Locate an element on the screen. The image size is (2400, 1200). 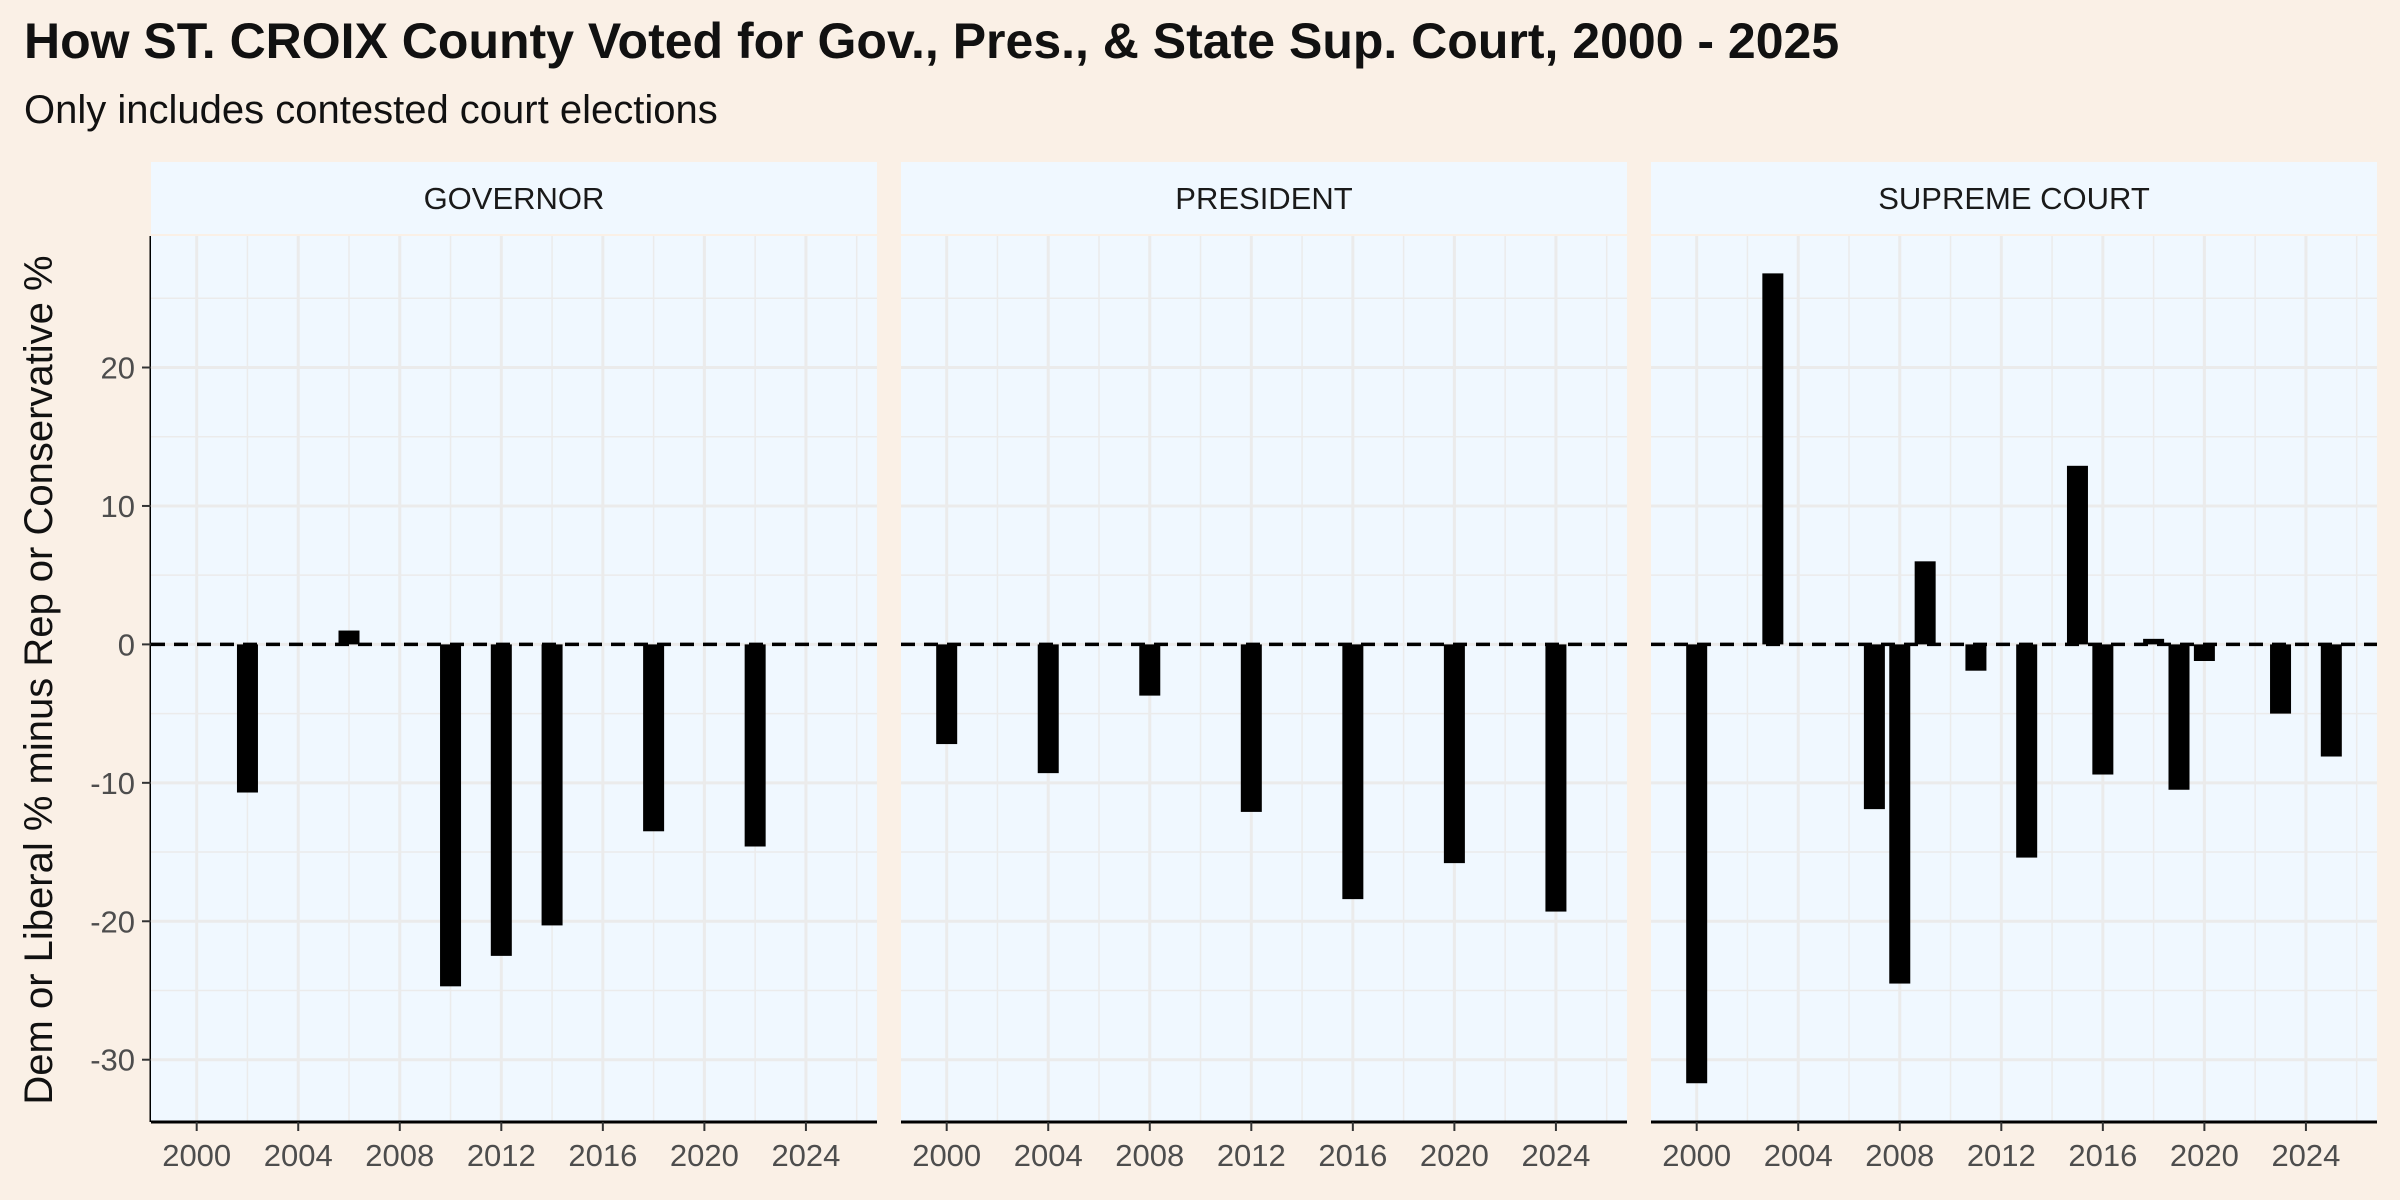
y-tick-label: 10 is located at coordinates (118, 506).